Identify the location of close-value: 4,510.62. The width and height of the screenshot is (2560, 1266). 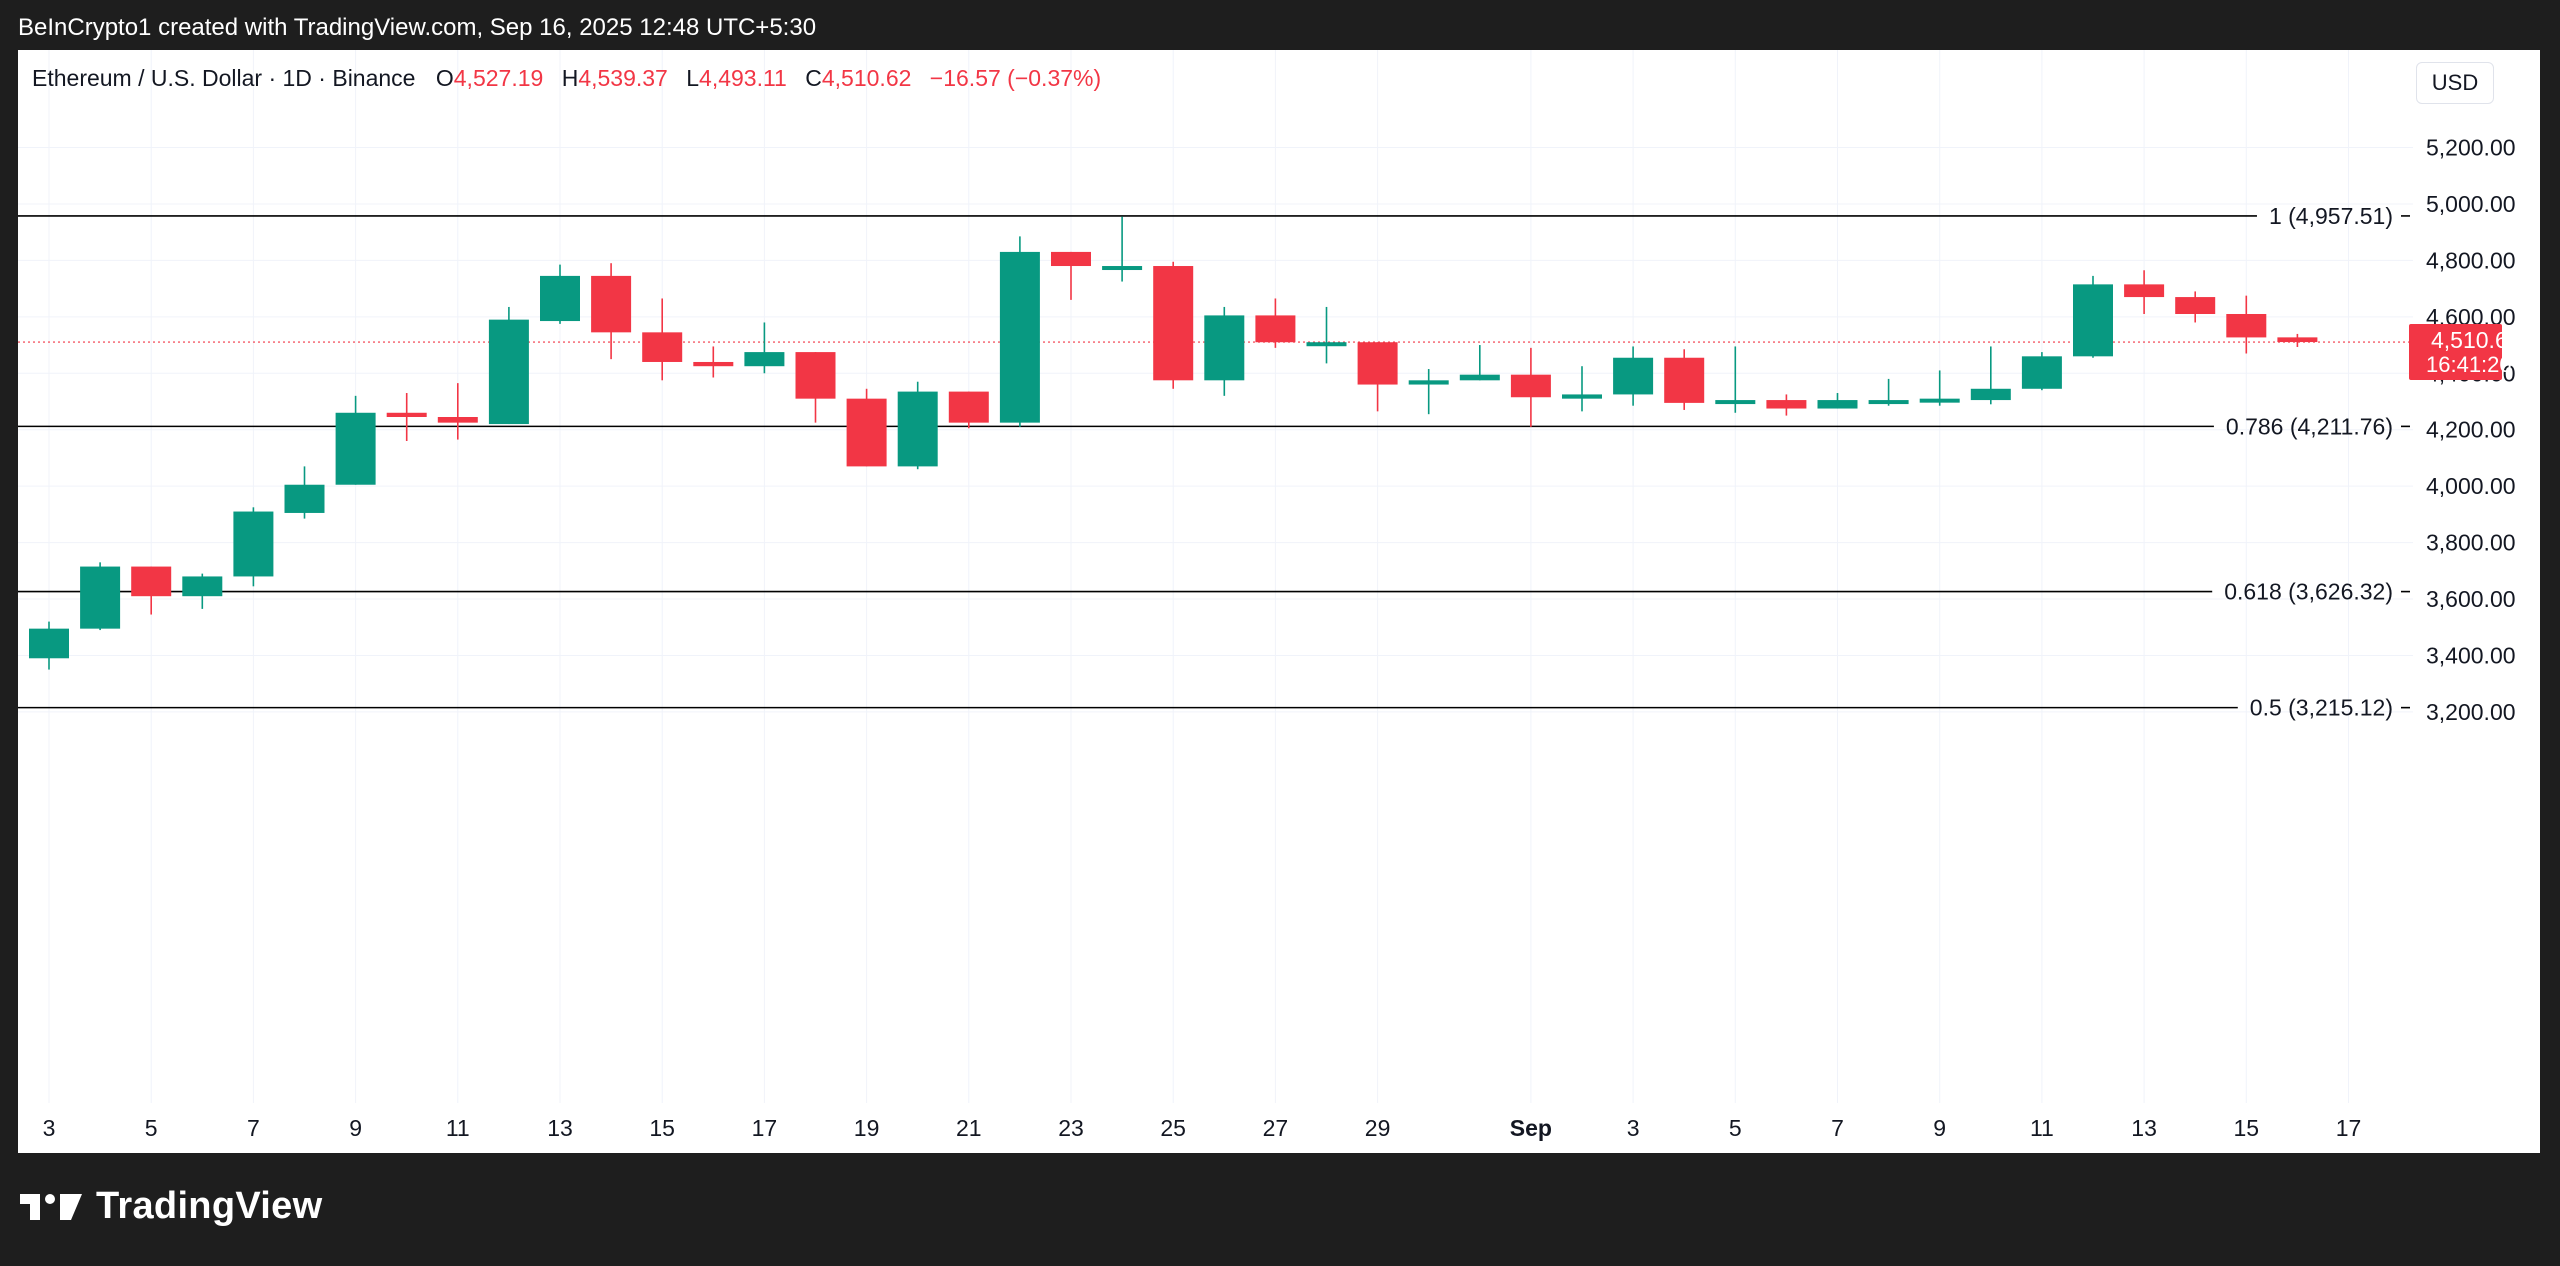
(866, 78).